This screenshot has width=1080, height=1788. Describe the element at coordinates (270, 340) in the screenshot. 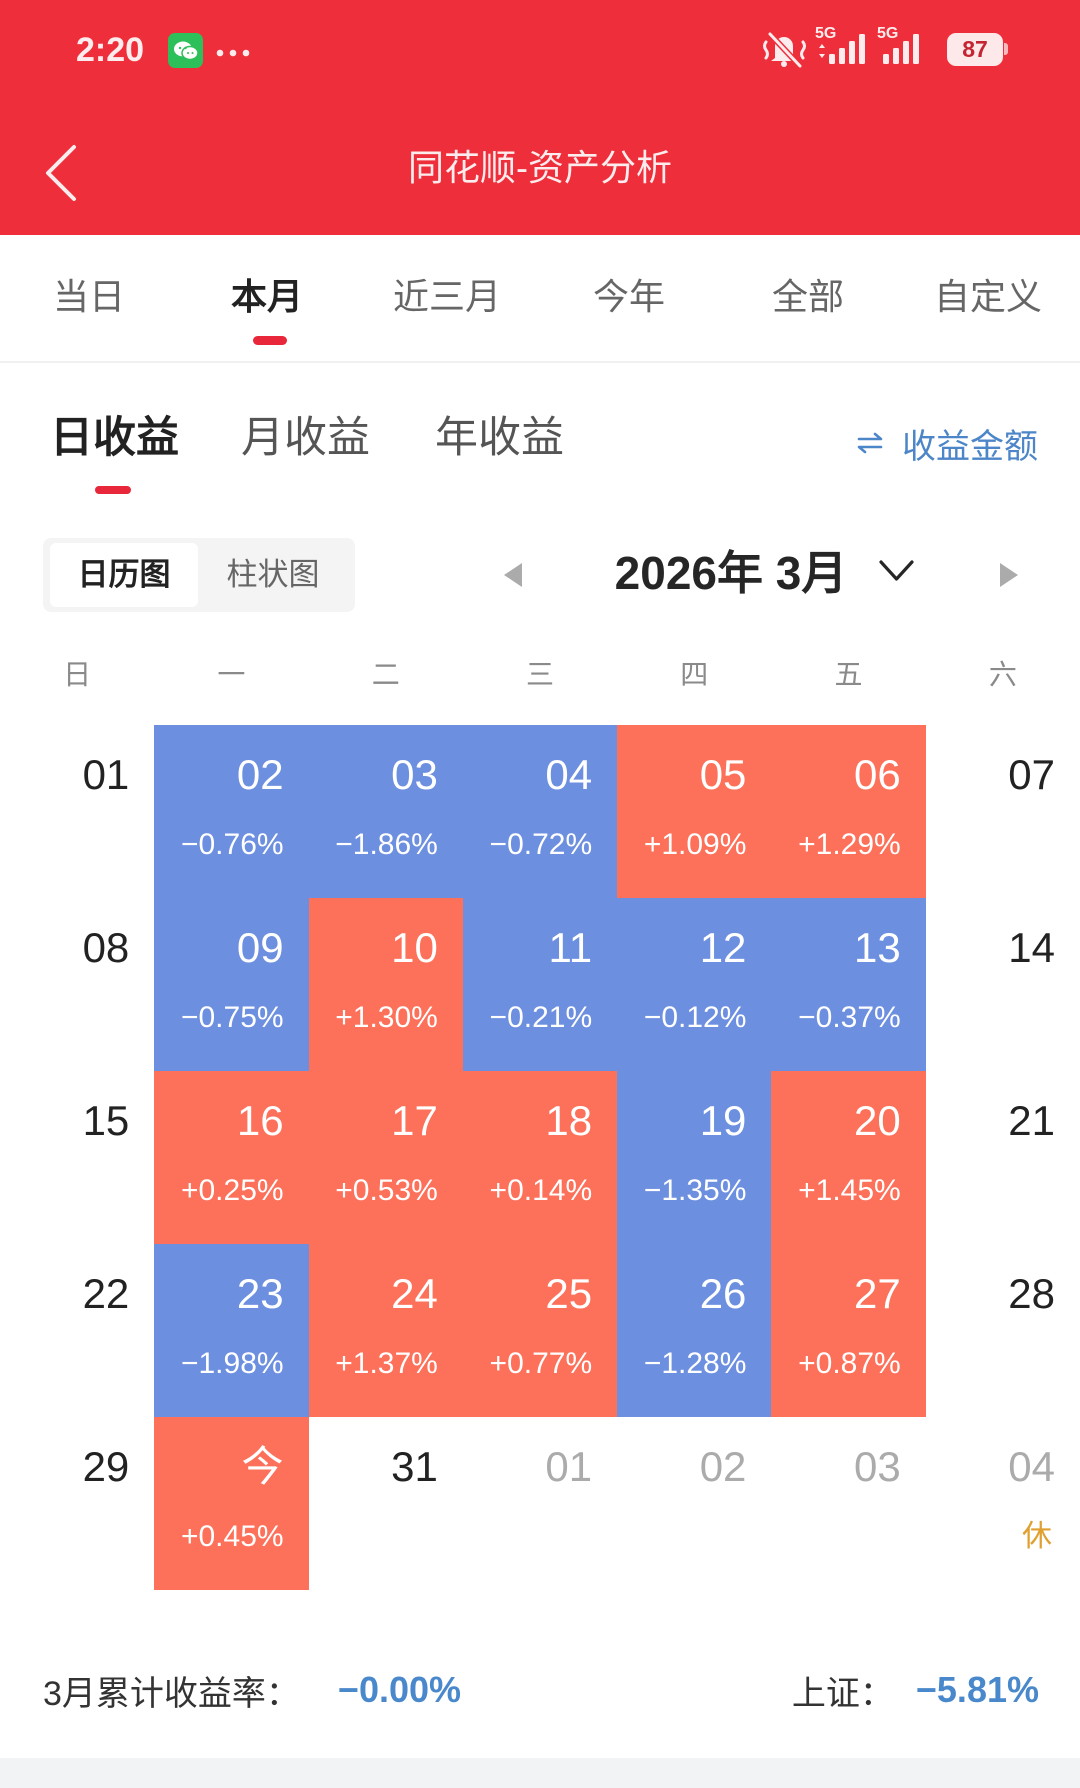

I see `active-tab-indicator` at that location.